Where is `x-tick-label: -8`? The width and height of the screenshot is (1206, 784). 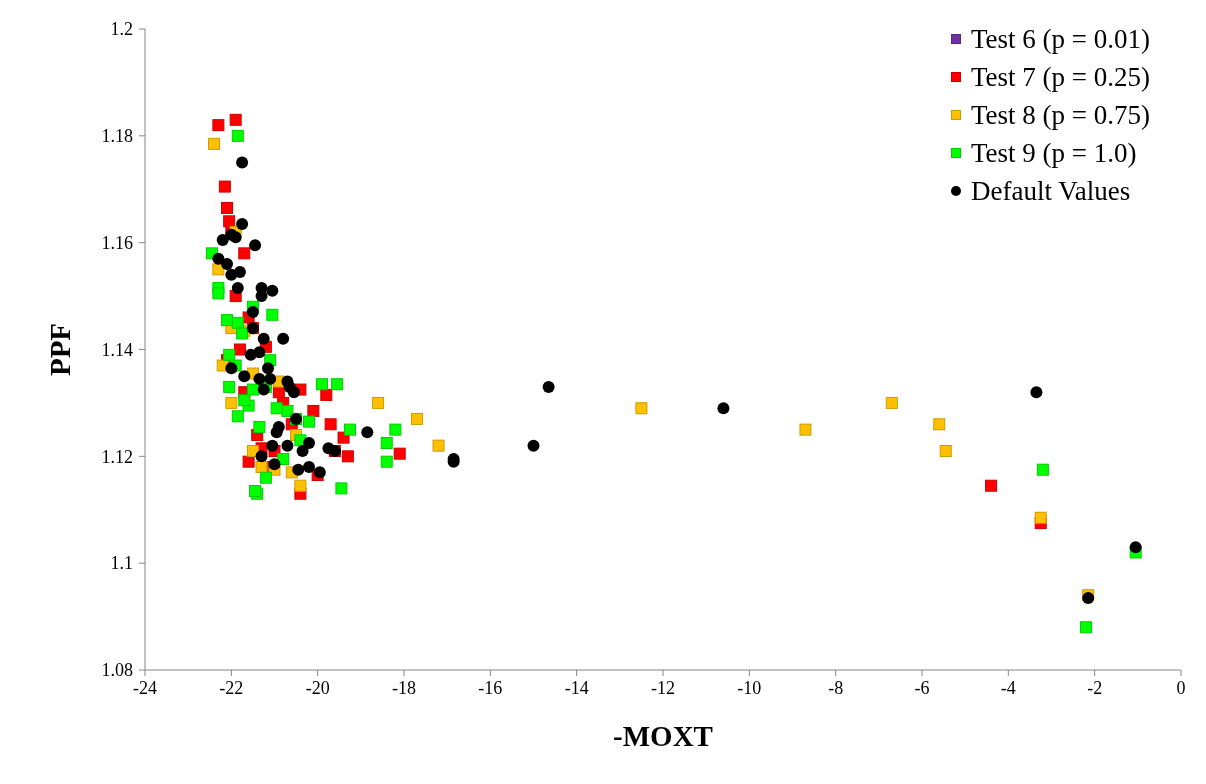
x-tick-label: -8 is located at coordinates (836, 688).